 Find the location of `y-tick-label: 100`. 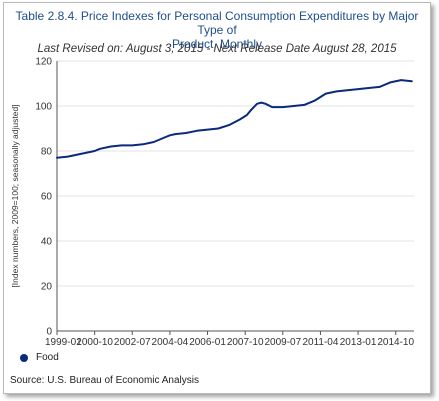

y-tick-label: 100 is located at coordinates (43, 107).